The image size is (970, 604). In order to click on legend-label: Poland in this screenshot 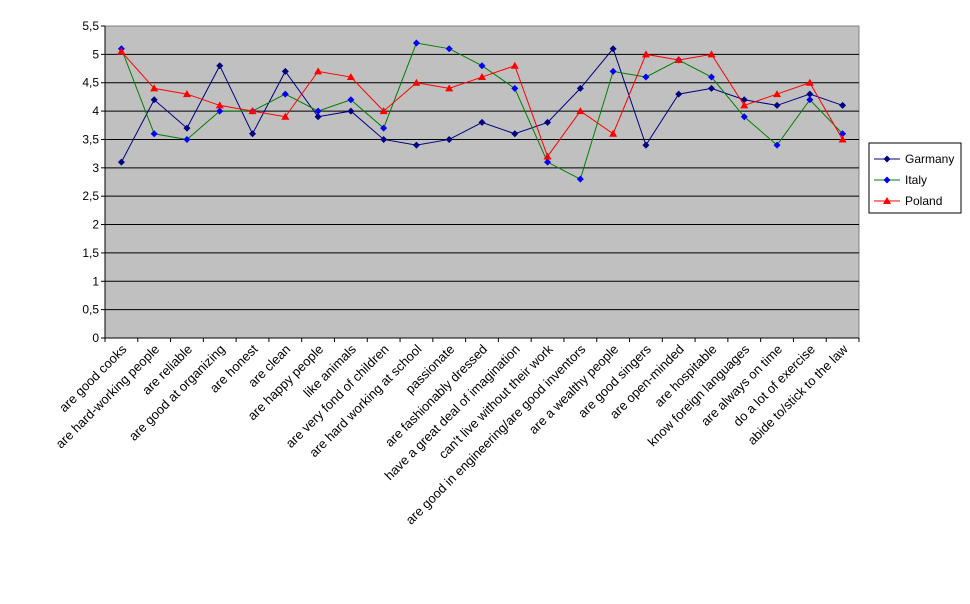, I will do `click(923, 201)`.